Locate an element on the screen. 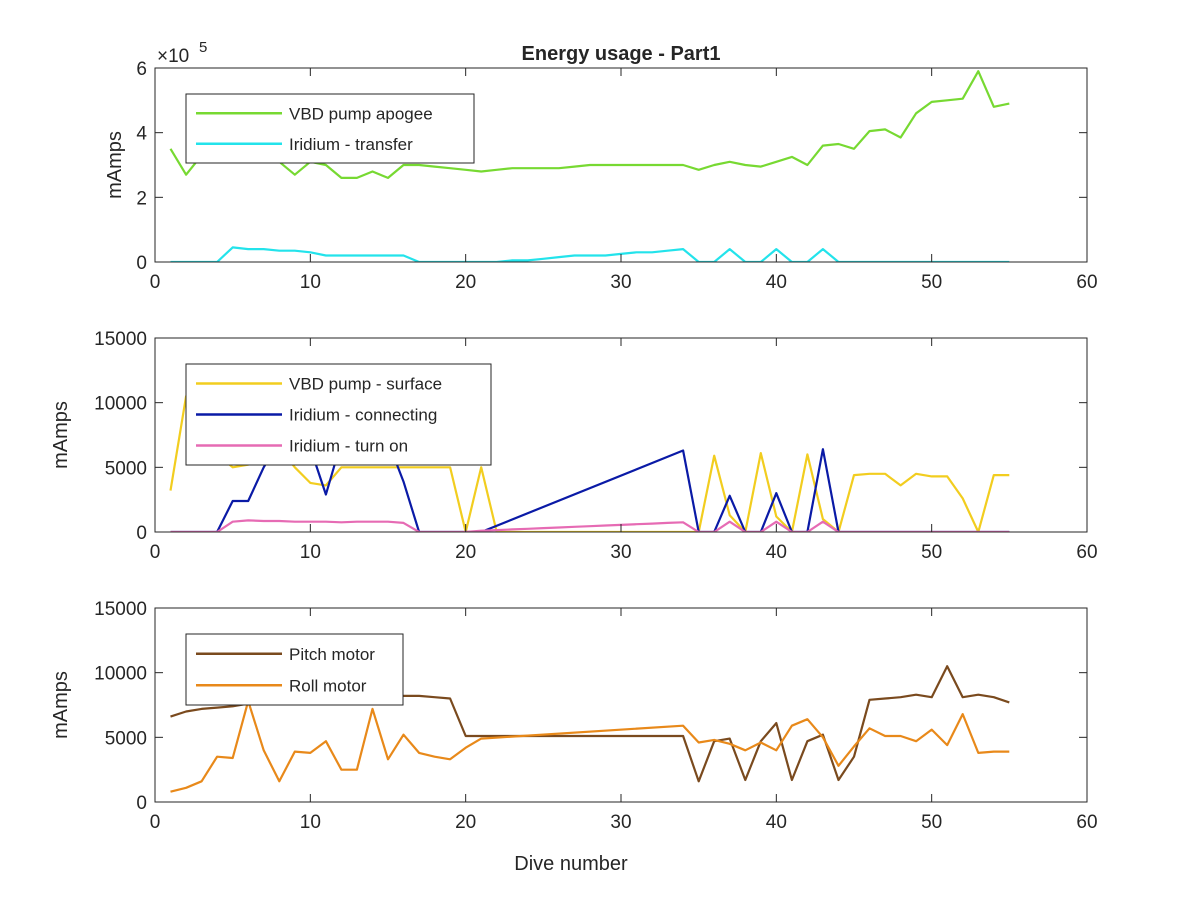 The height and width of the screenshot is (905, 1200). legend-entry-label: Iridium - transfer is located at coordinates (351, 144).